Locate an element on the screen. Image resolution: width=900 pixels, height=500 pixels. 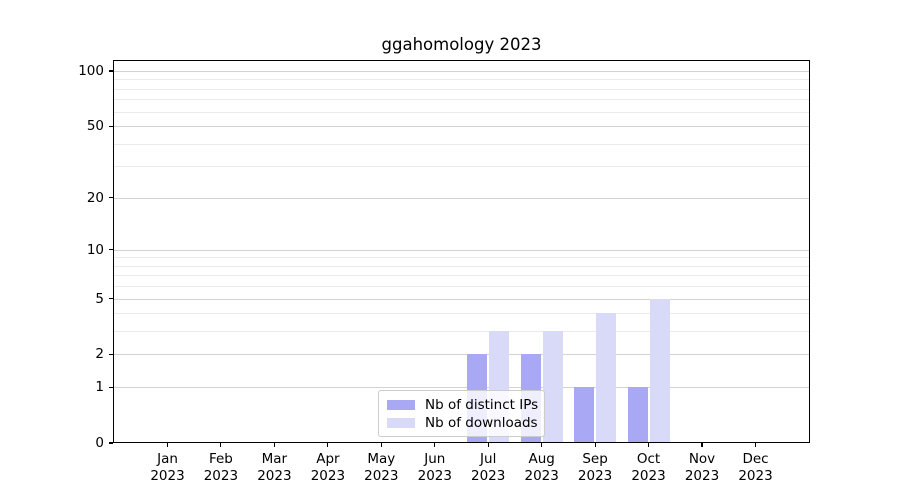
y-tick-label: 1 is located at coordinates (99, 387).